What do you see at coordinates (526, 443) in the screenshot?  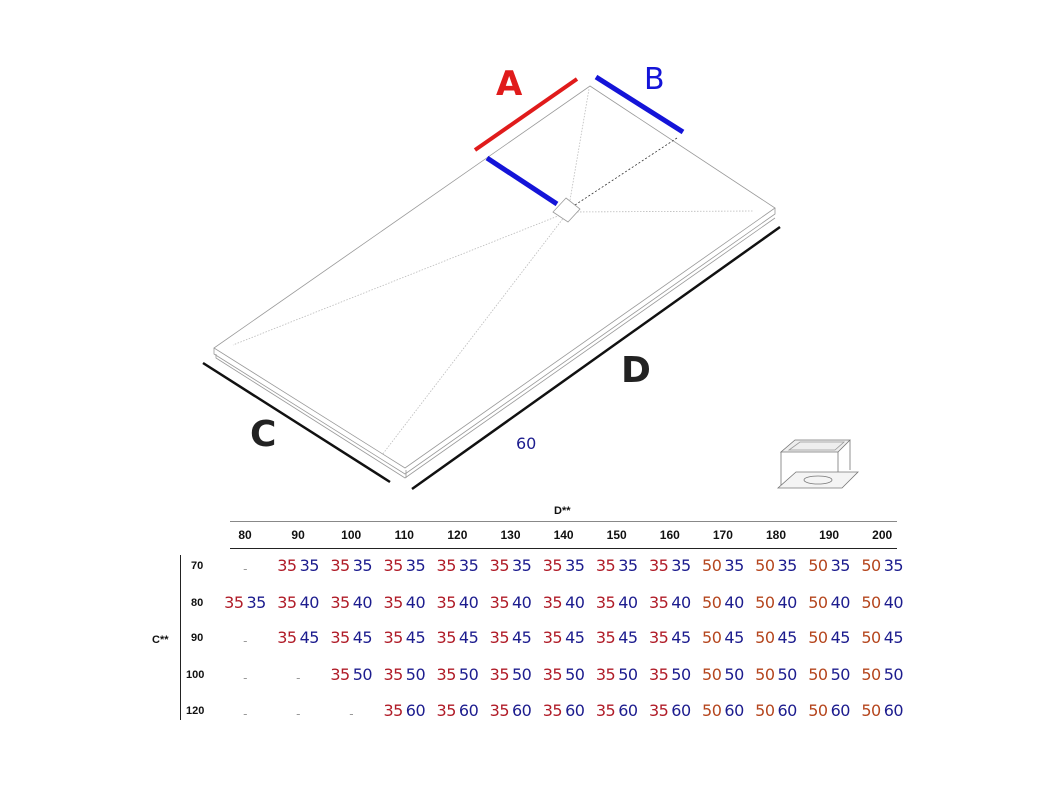 I see `depth-note: 60` at bounding box center [526, 443].